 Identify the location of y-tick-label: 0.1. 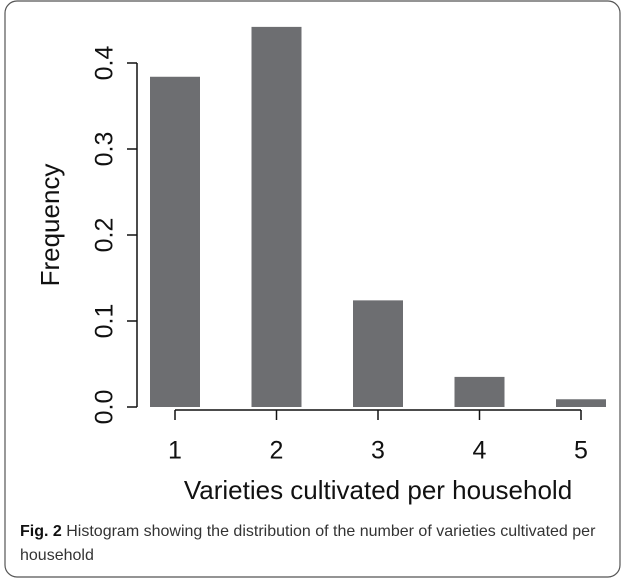
(105, 321).